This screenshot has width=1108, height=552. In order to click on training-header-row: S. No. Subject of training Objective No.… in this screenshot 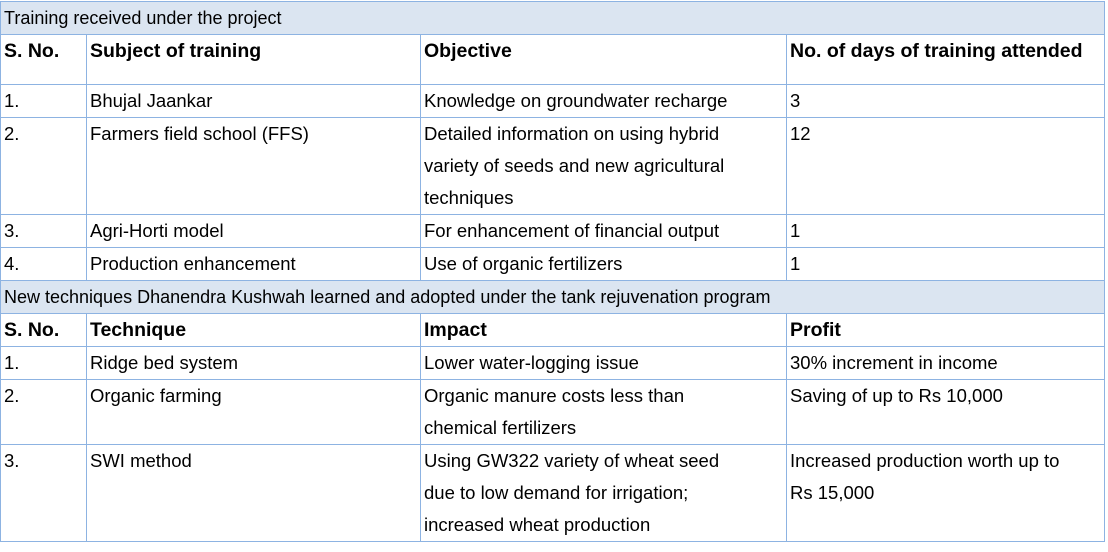, I will do `click(552, 59)`.